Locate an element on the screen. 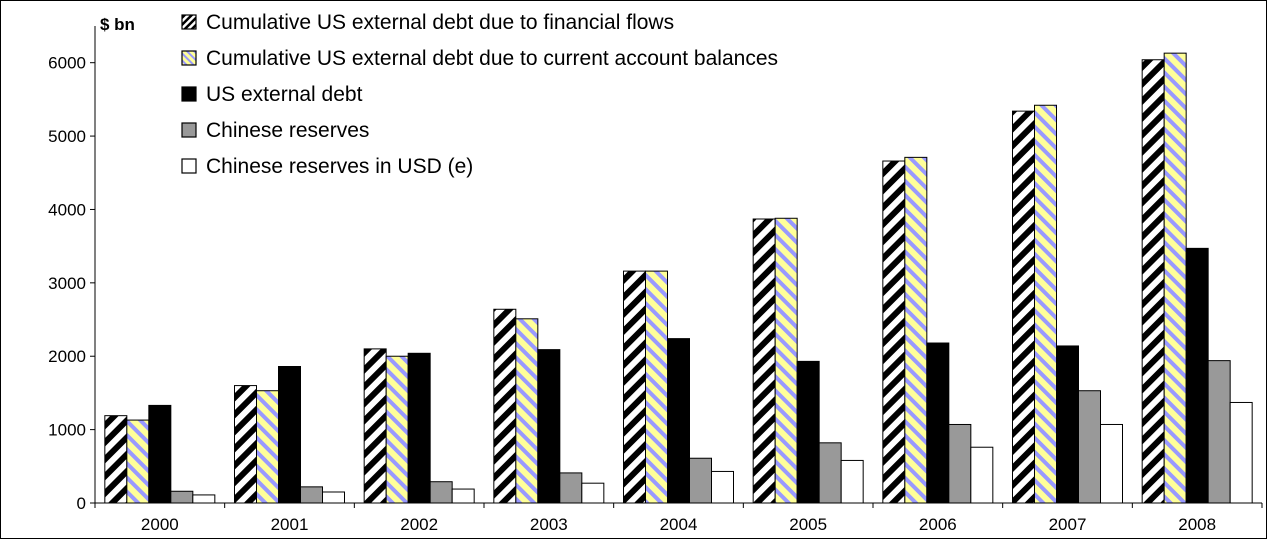 This screenshot has width=1267, height=539. legend-label: Chinese reserves is located at coordinates (287, 130).